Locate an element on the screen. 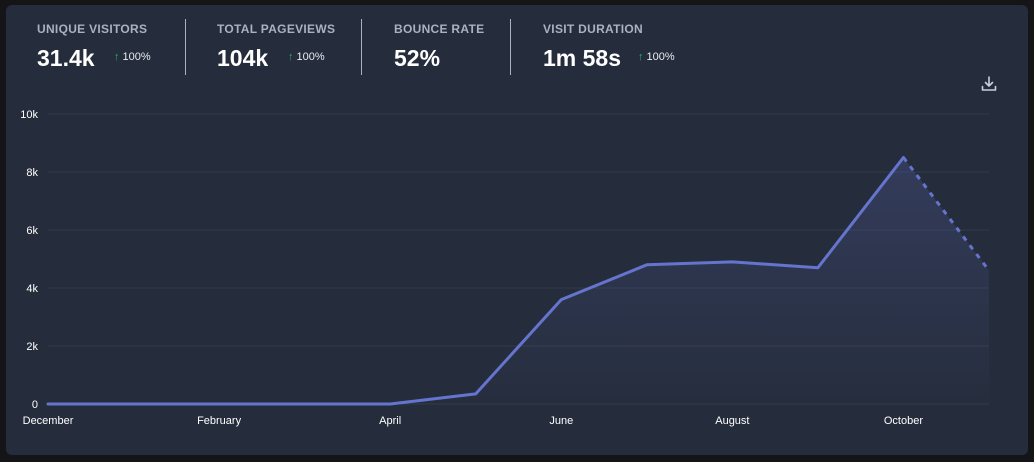 The height and width of the screenshot is (462, 1034). stat-visit-duration: VISIT DURATION 1m 58s ↑ 100% is located at coordinates (628, 48).